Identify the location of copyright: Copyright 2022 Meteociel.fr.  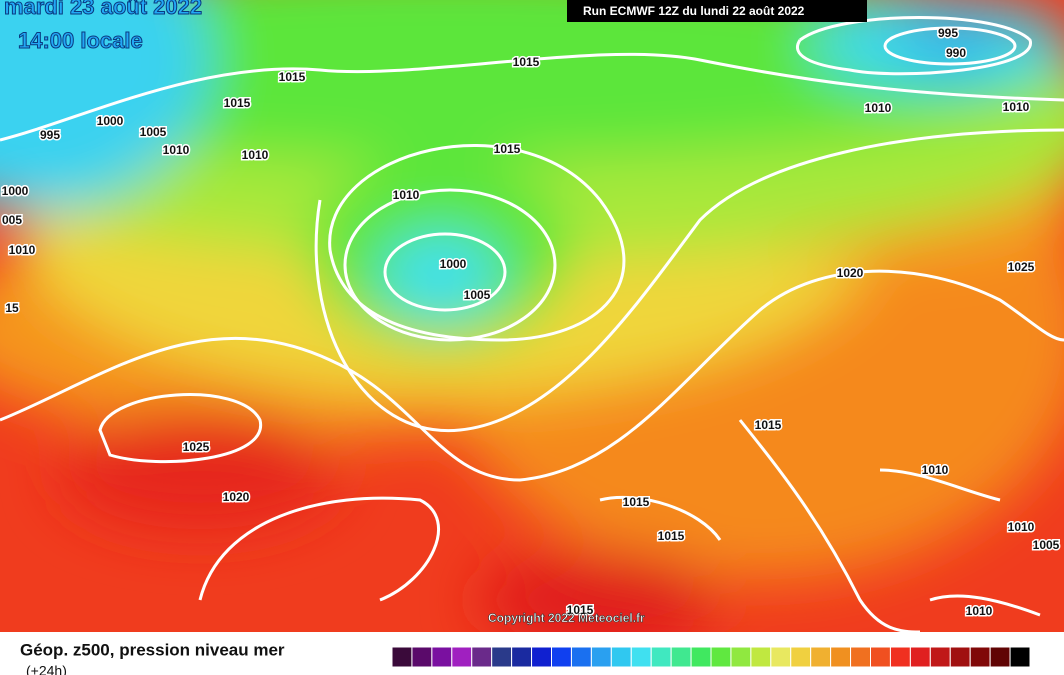
(566, 618).